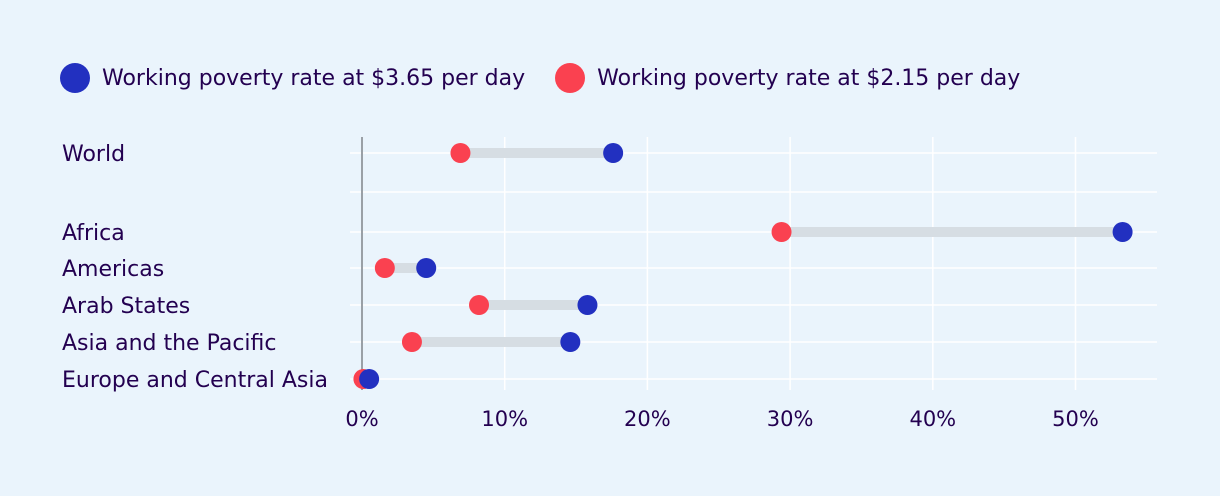 Image resolution: width=1220 pixels, height=496 pixels. I want to click on dot-365-americas, so click(426, 268).